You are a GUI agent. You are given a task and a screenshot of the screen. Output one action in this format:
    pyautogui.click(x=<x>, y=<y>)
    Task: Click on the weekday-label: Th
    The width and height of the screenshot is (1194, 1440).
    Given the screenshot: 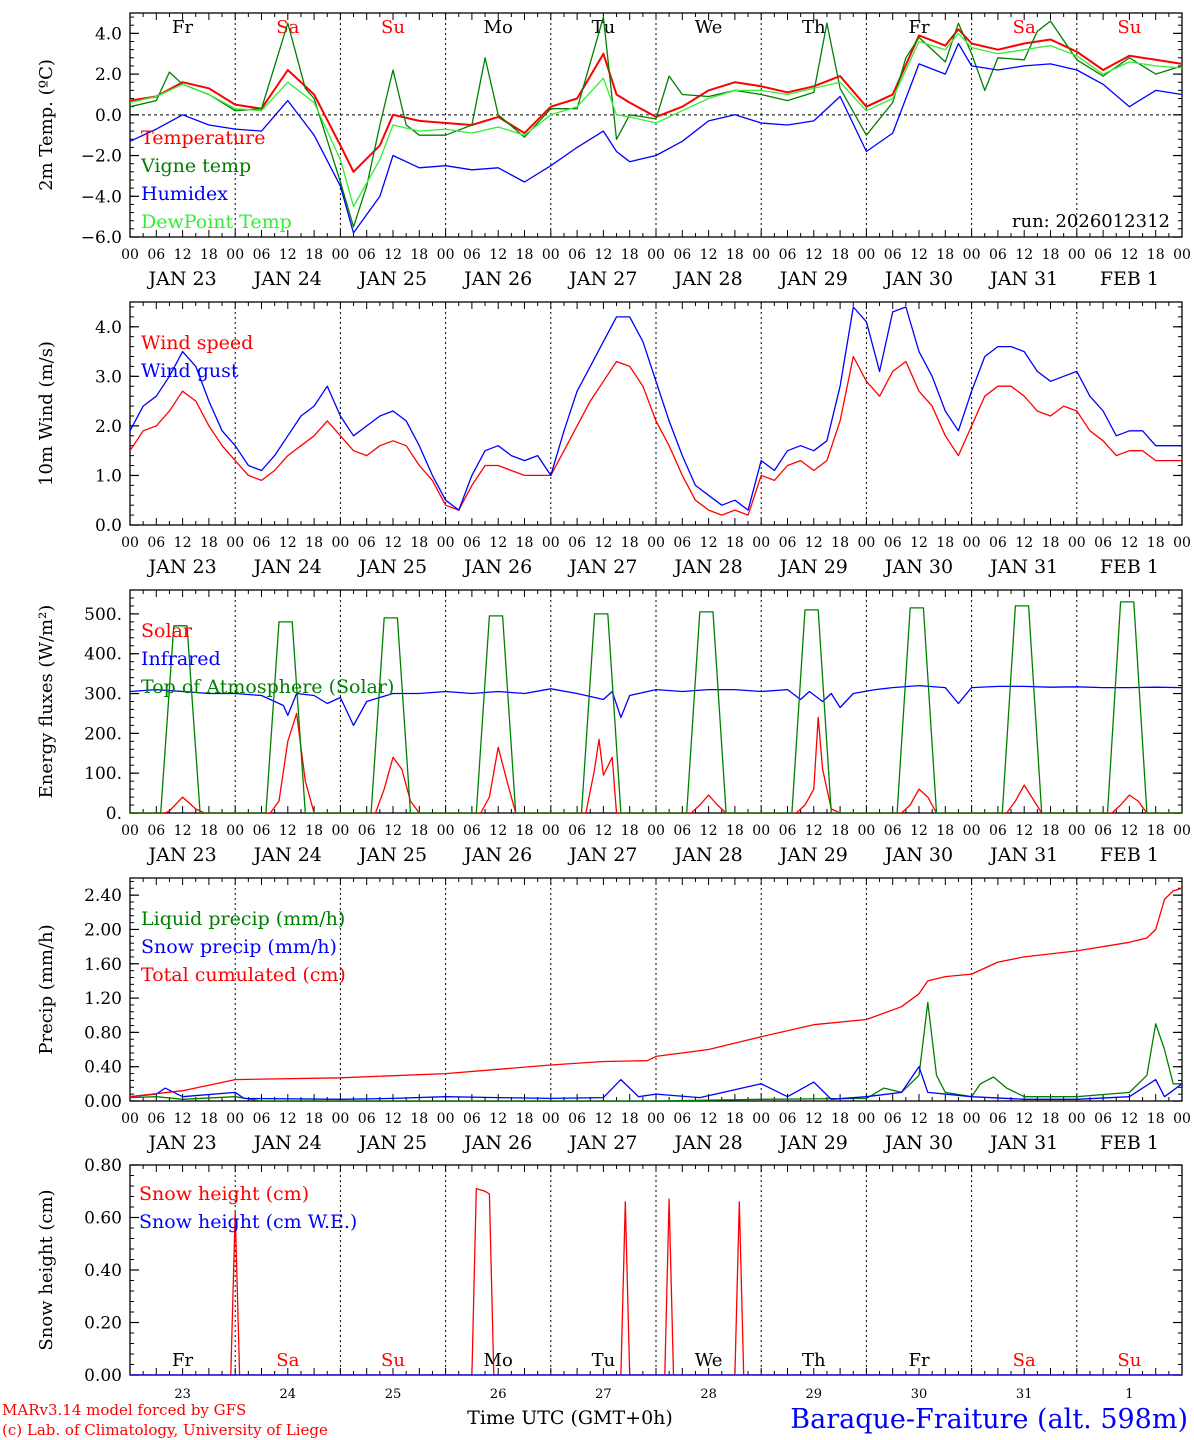 What is the action you would take?
    pyautogui.click(x=814, y=27)
    